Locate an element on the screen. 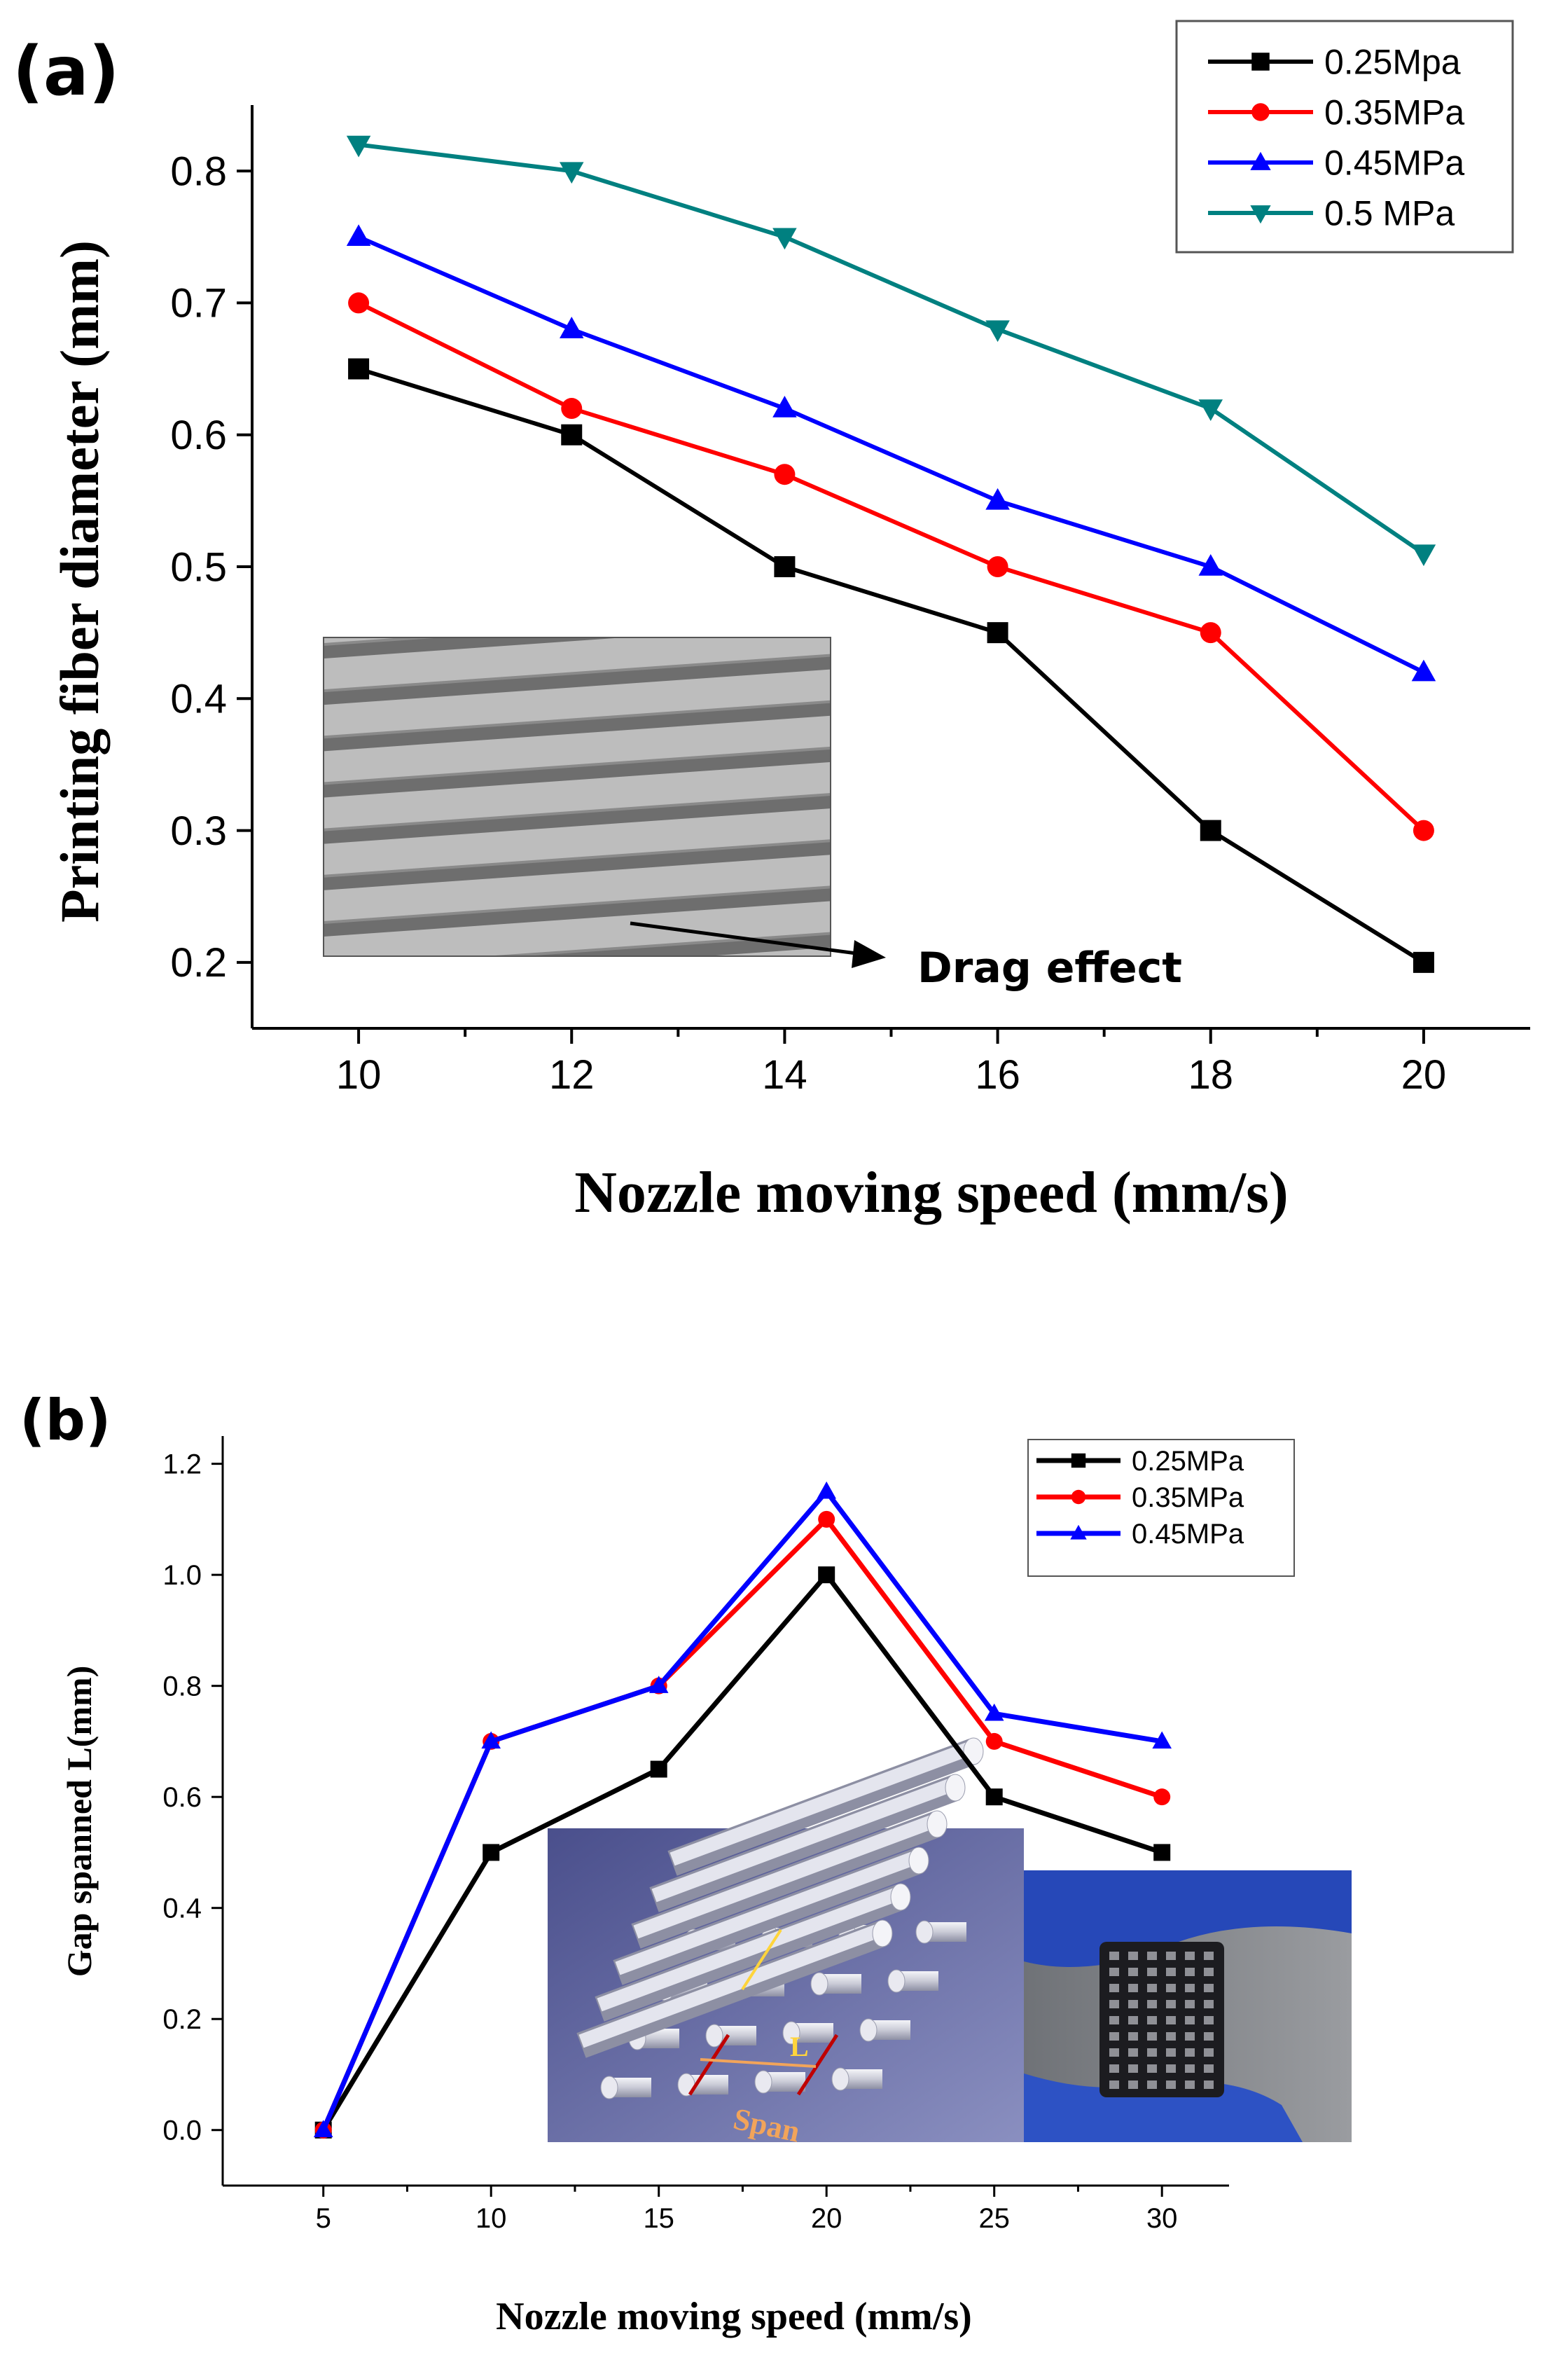 Image resolution: width=1568 pixels, height=2360 pixels. panel-b-legend: 0.25MPa 0.35MPa 0.45MPa is located at coordinates (1161, 1508).